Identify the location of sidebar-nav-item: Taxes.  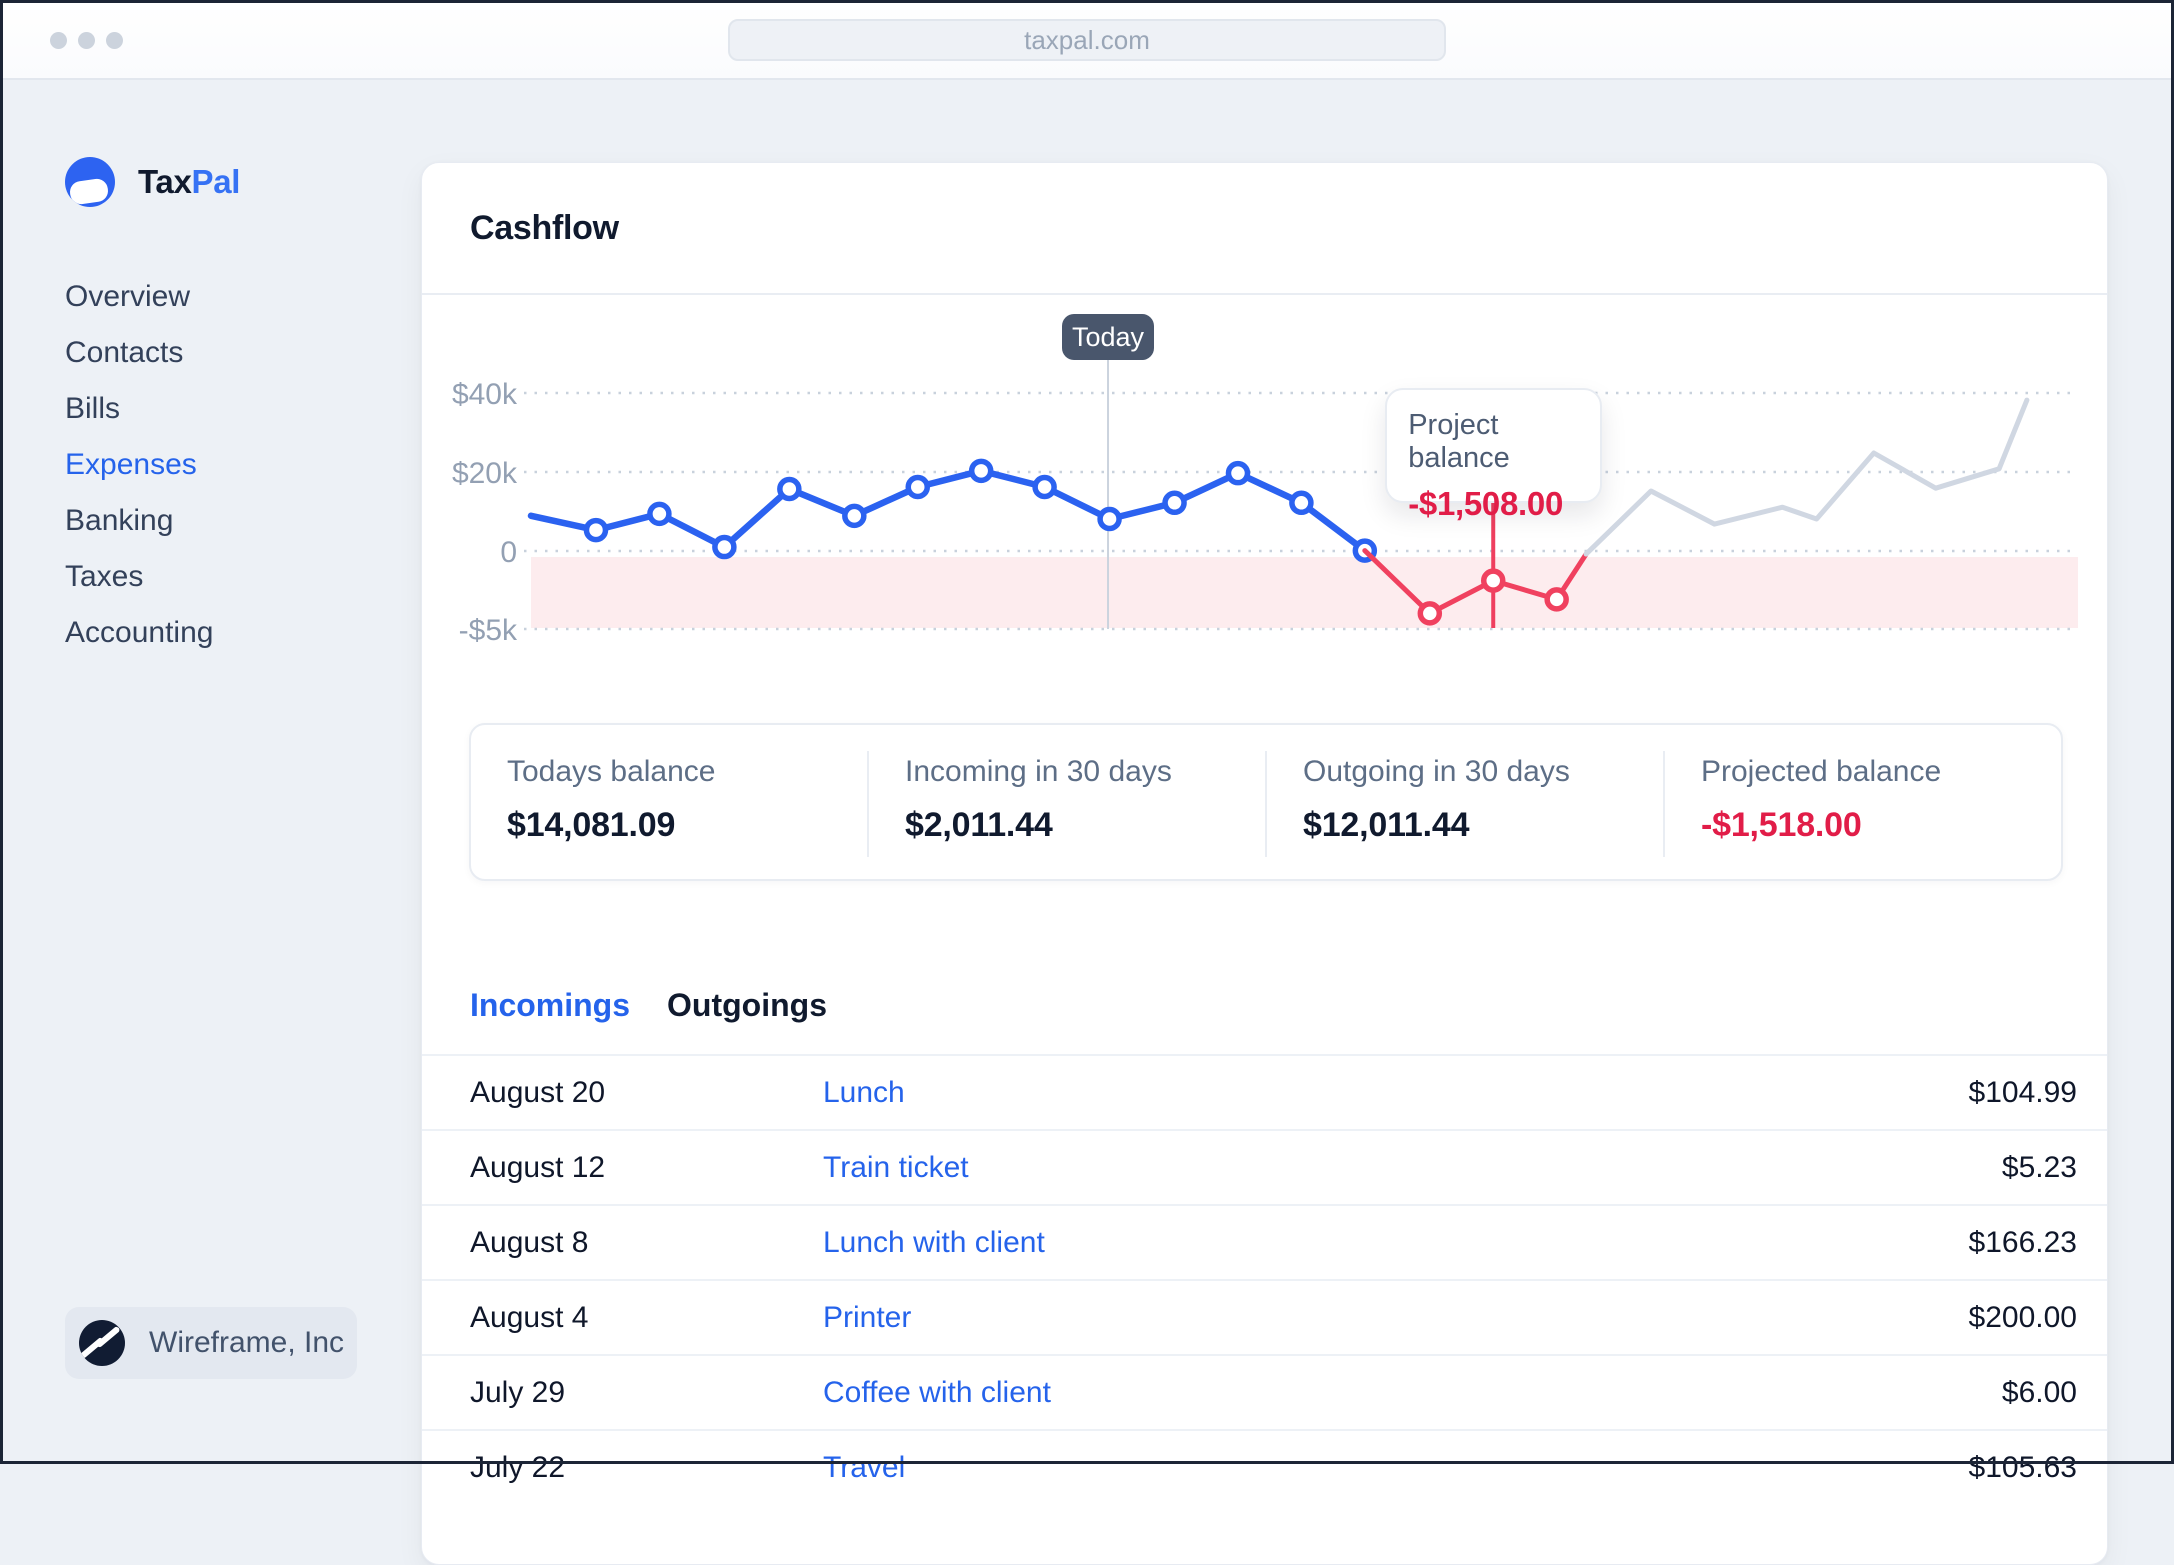
(243, 577).